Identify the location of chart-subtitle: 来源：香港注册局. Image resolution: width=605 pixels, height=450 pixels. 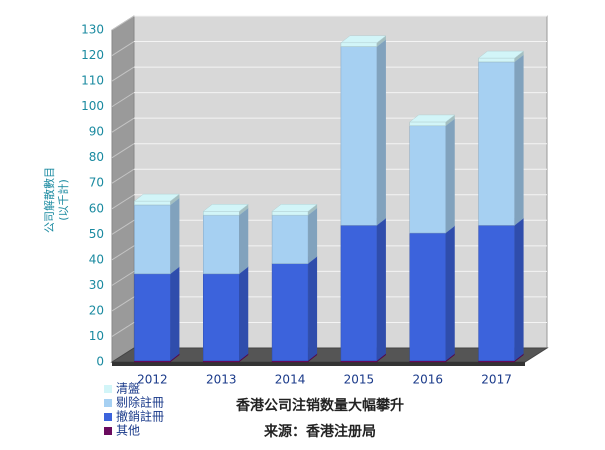
(319, 431).